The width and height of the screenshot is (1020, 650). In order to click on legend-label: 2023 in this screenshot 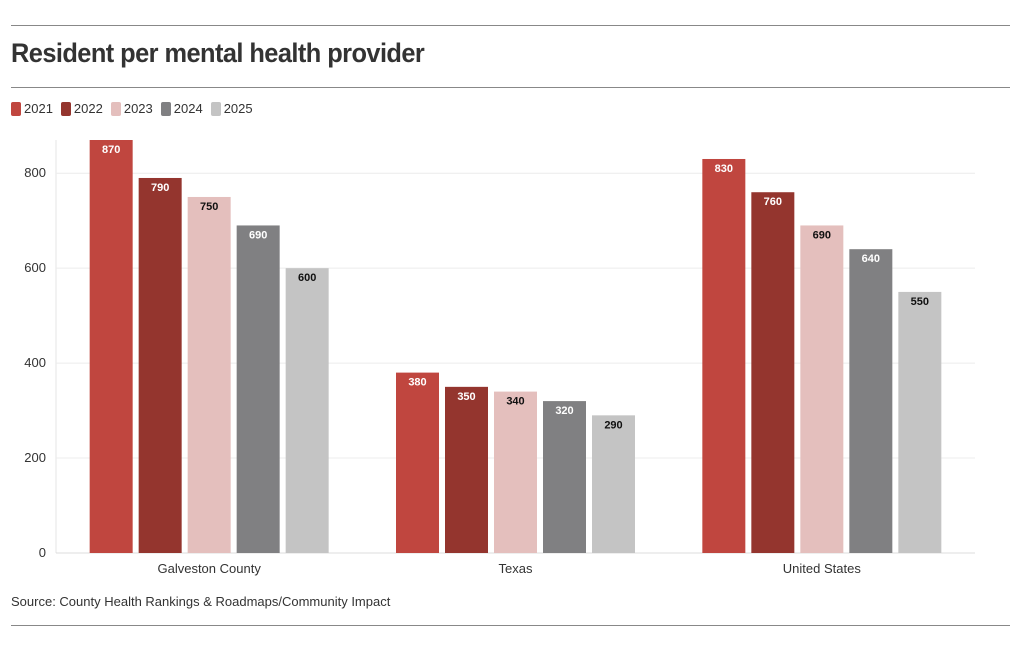, I will do `click(138, 108)`.